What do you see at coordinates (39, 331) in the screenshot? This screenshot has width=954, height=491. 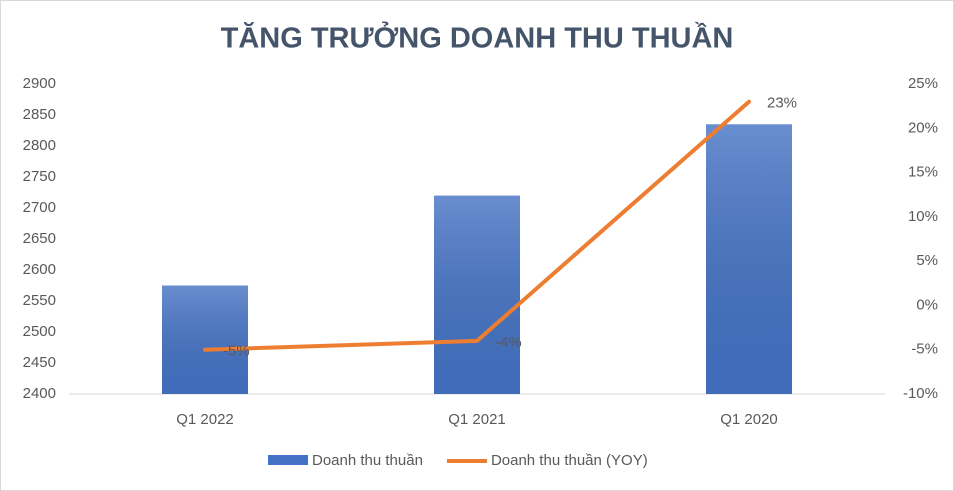 I see `y-tick-label: 2500` at bounding box center [39, 331].